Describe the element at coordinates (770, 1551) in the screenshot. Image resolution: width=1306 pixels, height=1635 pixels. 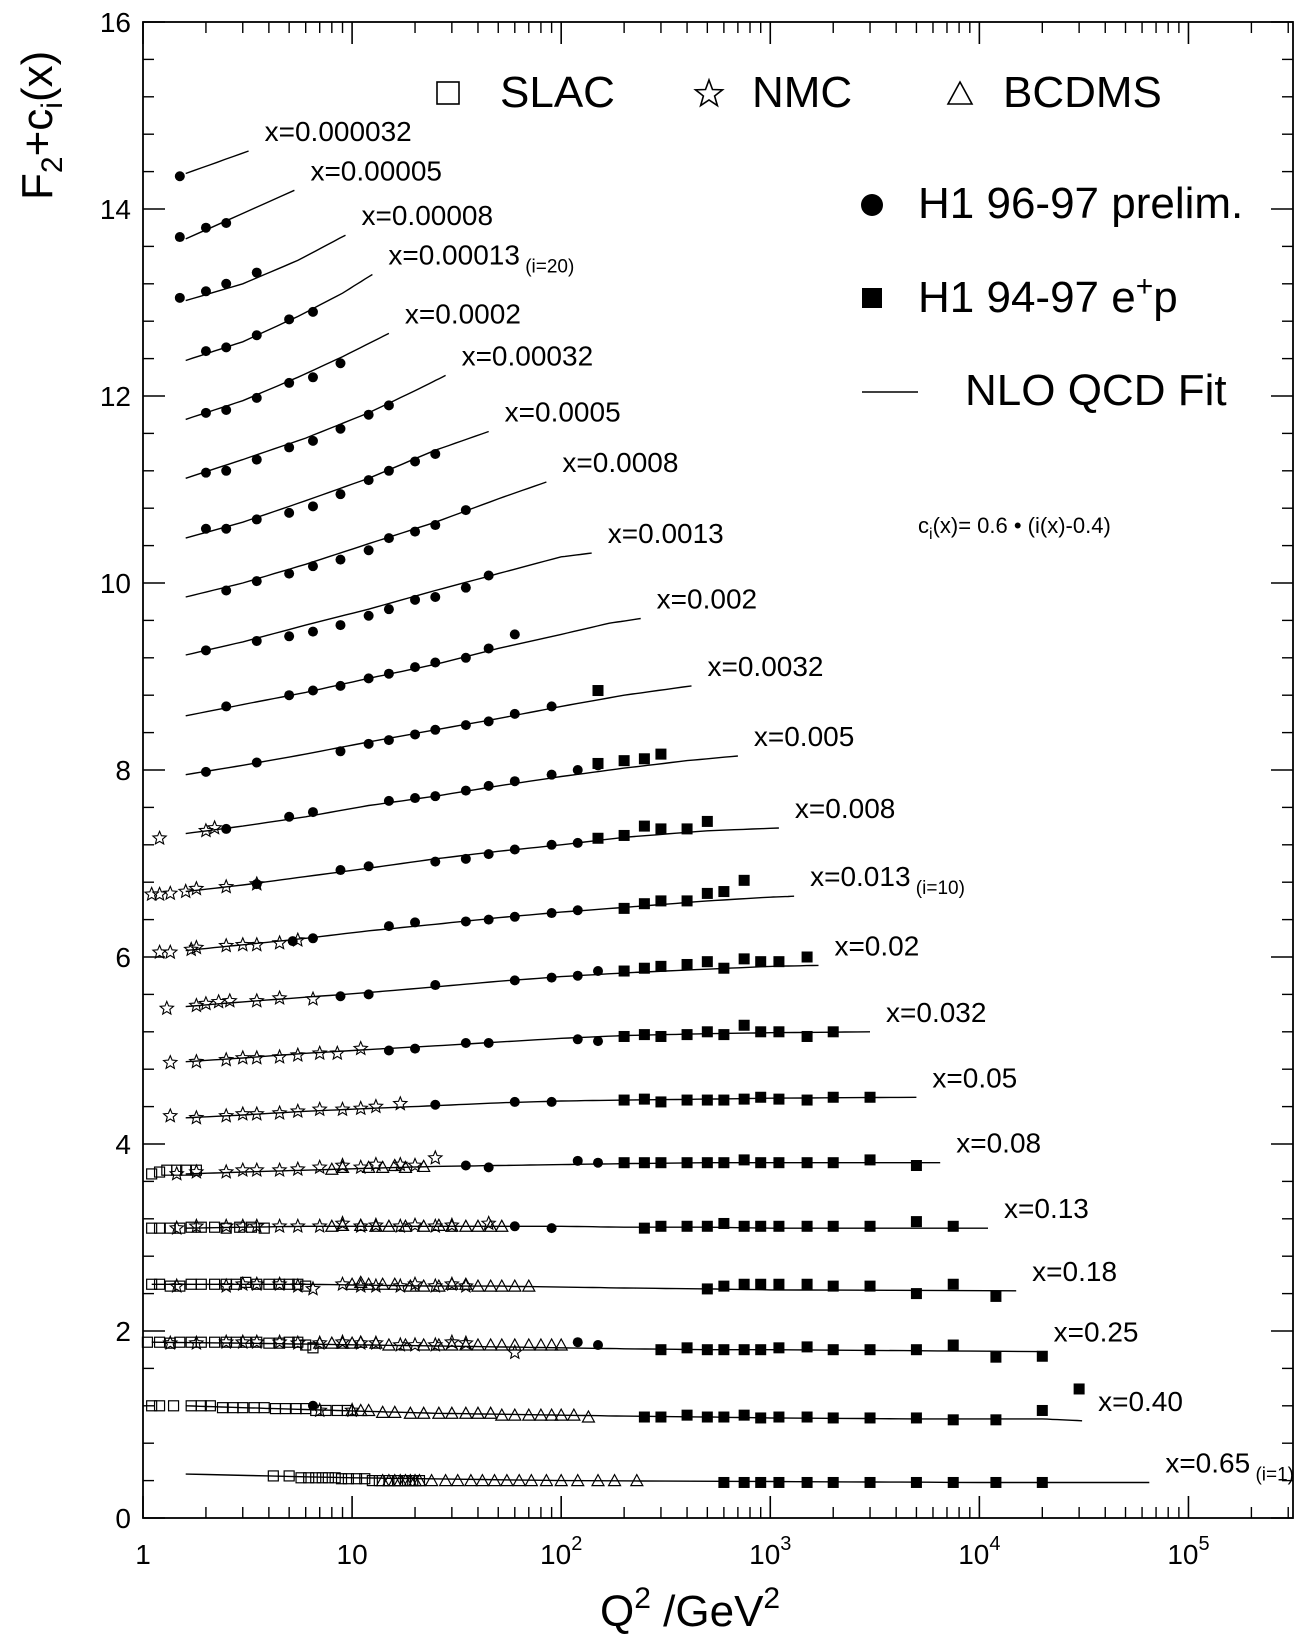
I see `x-tick-label: 103` at that location.